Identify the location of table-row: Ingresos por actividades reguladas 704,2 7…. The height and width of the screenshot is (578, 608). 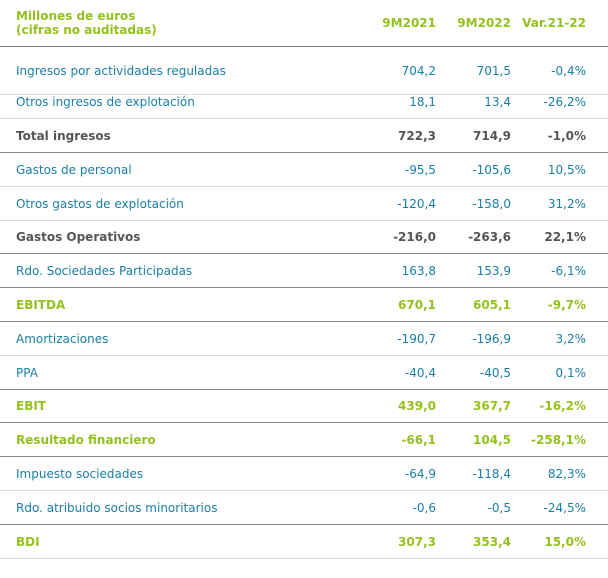
(304, 71).